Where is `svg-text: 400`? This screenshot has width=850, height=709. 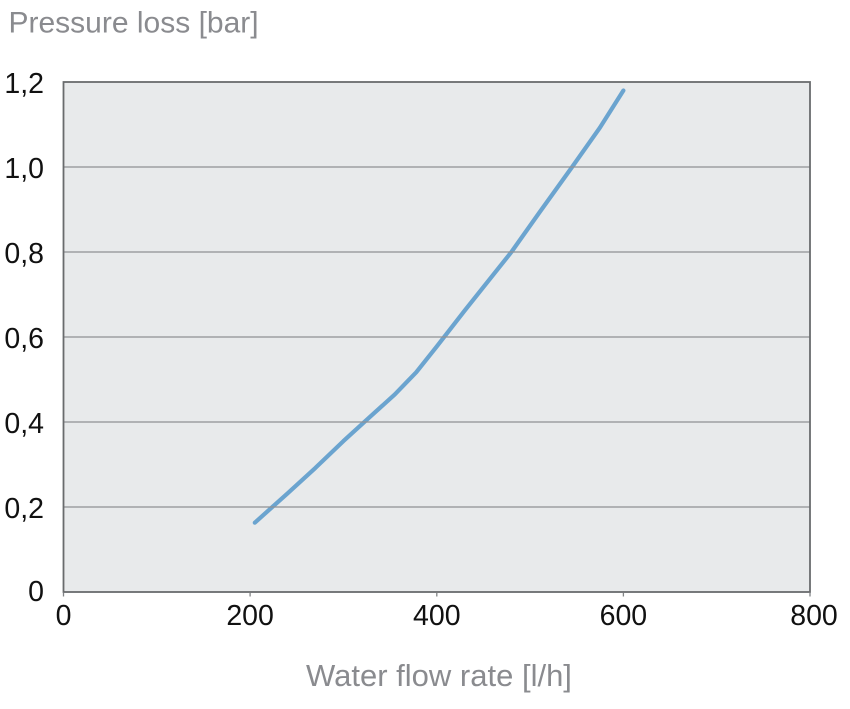 svg-text: 400 is located at coordinates (437, 616).